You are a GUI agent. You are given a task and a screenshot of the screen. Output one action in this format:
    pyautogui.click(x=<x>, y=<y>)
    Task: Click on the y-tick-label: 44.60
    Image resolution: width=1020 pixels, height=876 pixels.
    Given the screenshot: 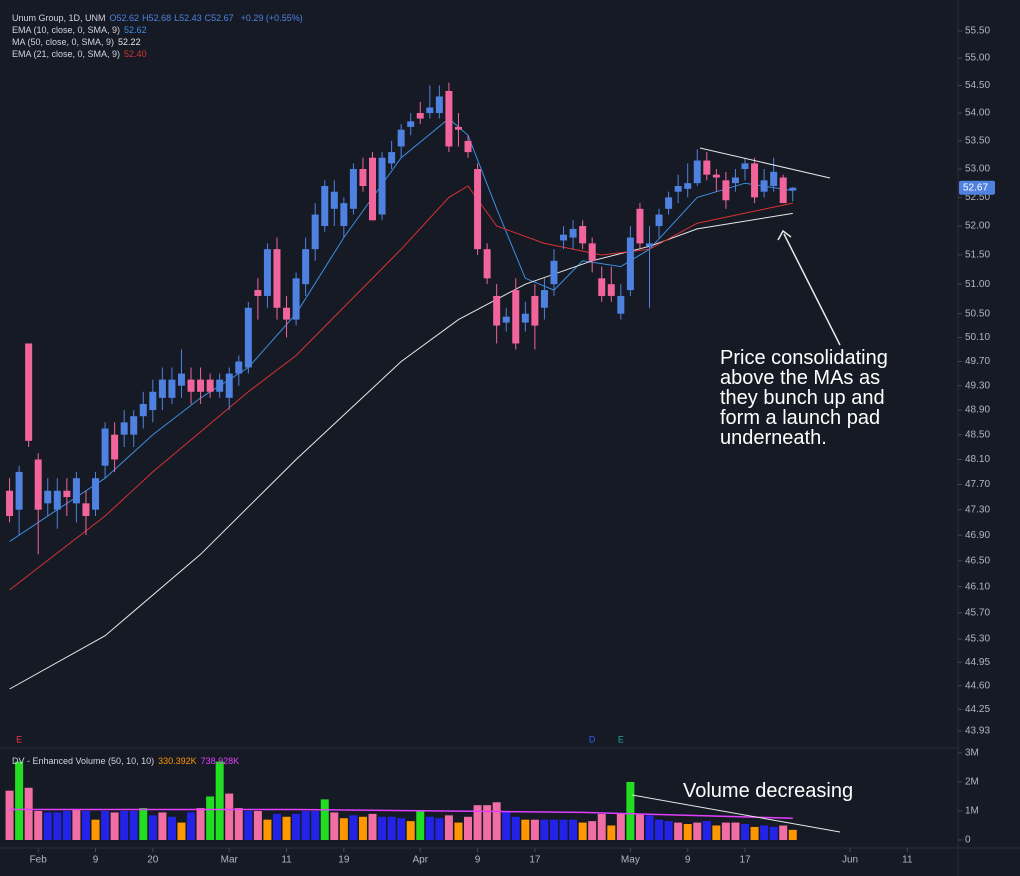 What is the action you would take?
    pyautogui.click(x=977, y=685)
    